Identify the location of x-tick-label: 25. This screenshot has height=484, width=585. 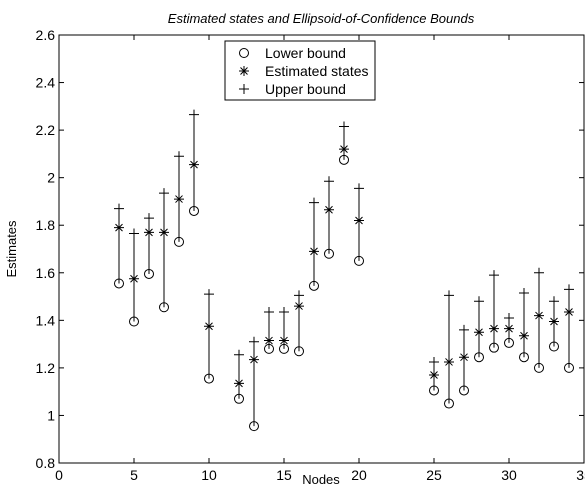
(434, 475).